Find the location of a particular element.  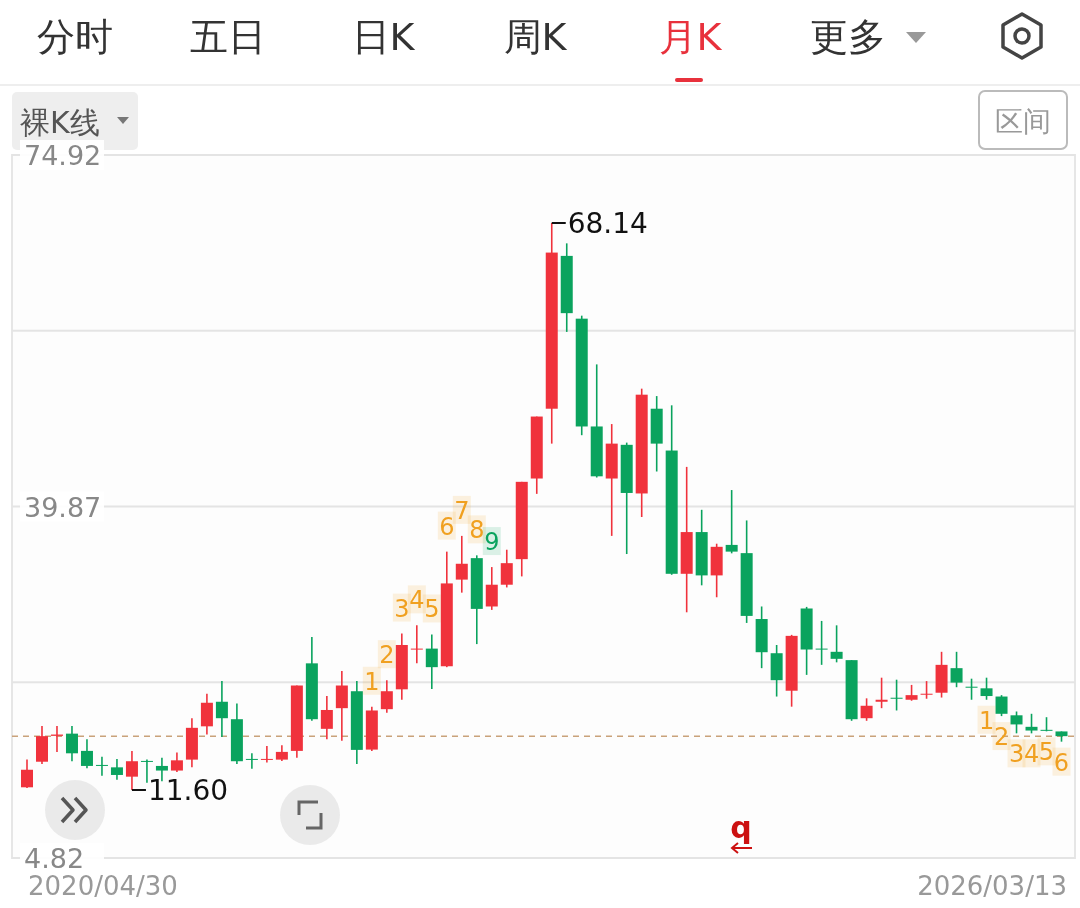

text: 五日 is located at coordinates (228, 37).